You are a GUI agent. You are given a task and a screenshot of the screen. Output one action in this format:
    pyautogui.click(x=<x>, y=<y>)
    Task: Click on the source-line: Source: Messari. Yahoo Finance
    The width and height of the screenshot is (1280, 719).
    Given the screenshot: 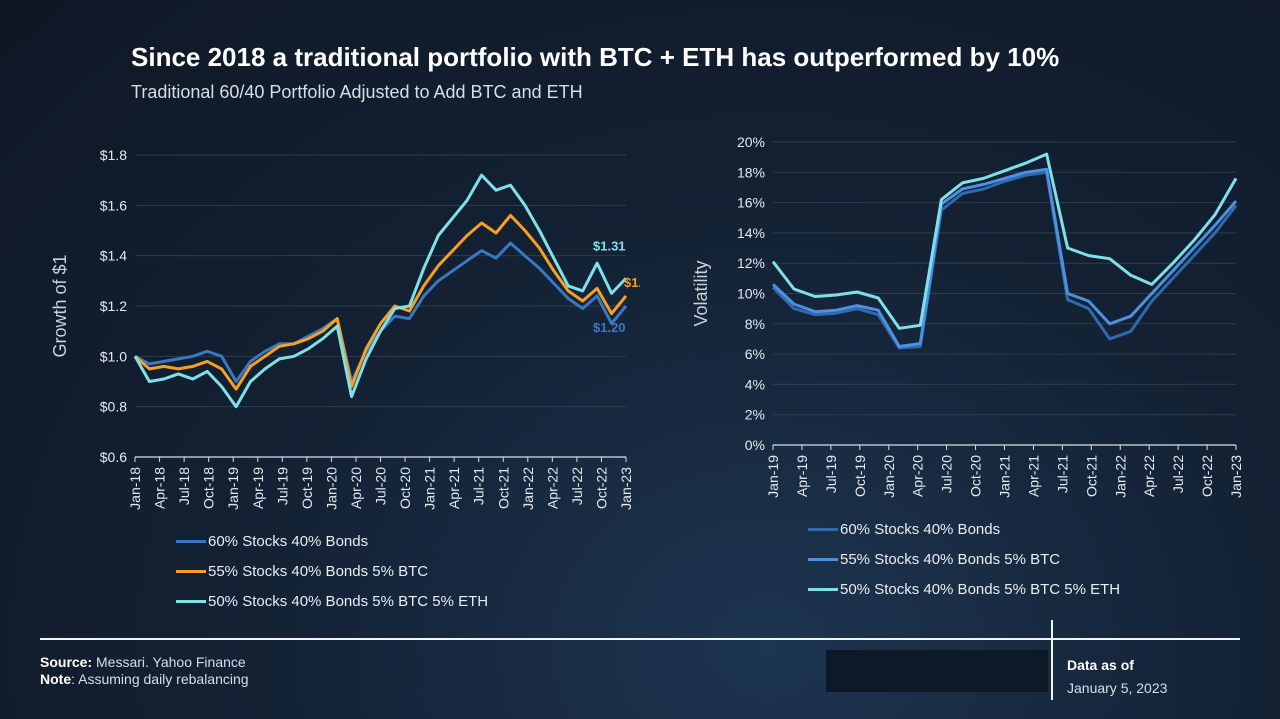 What is the action you would take?
    pyautogui.click(x=144, y=662)
    